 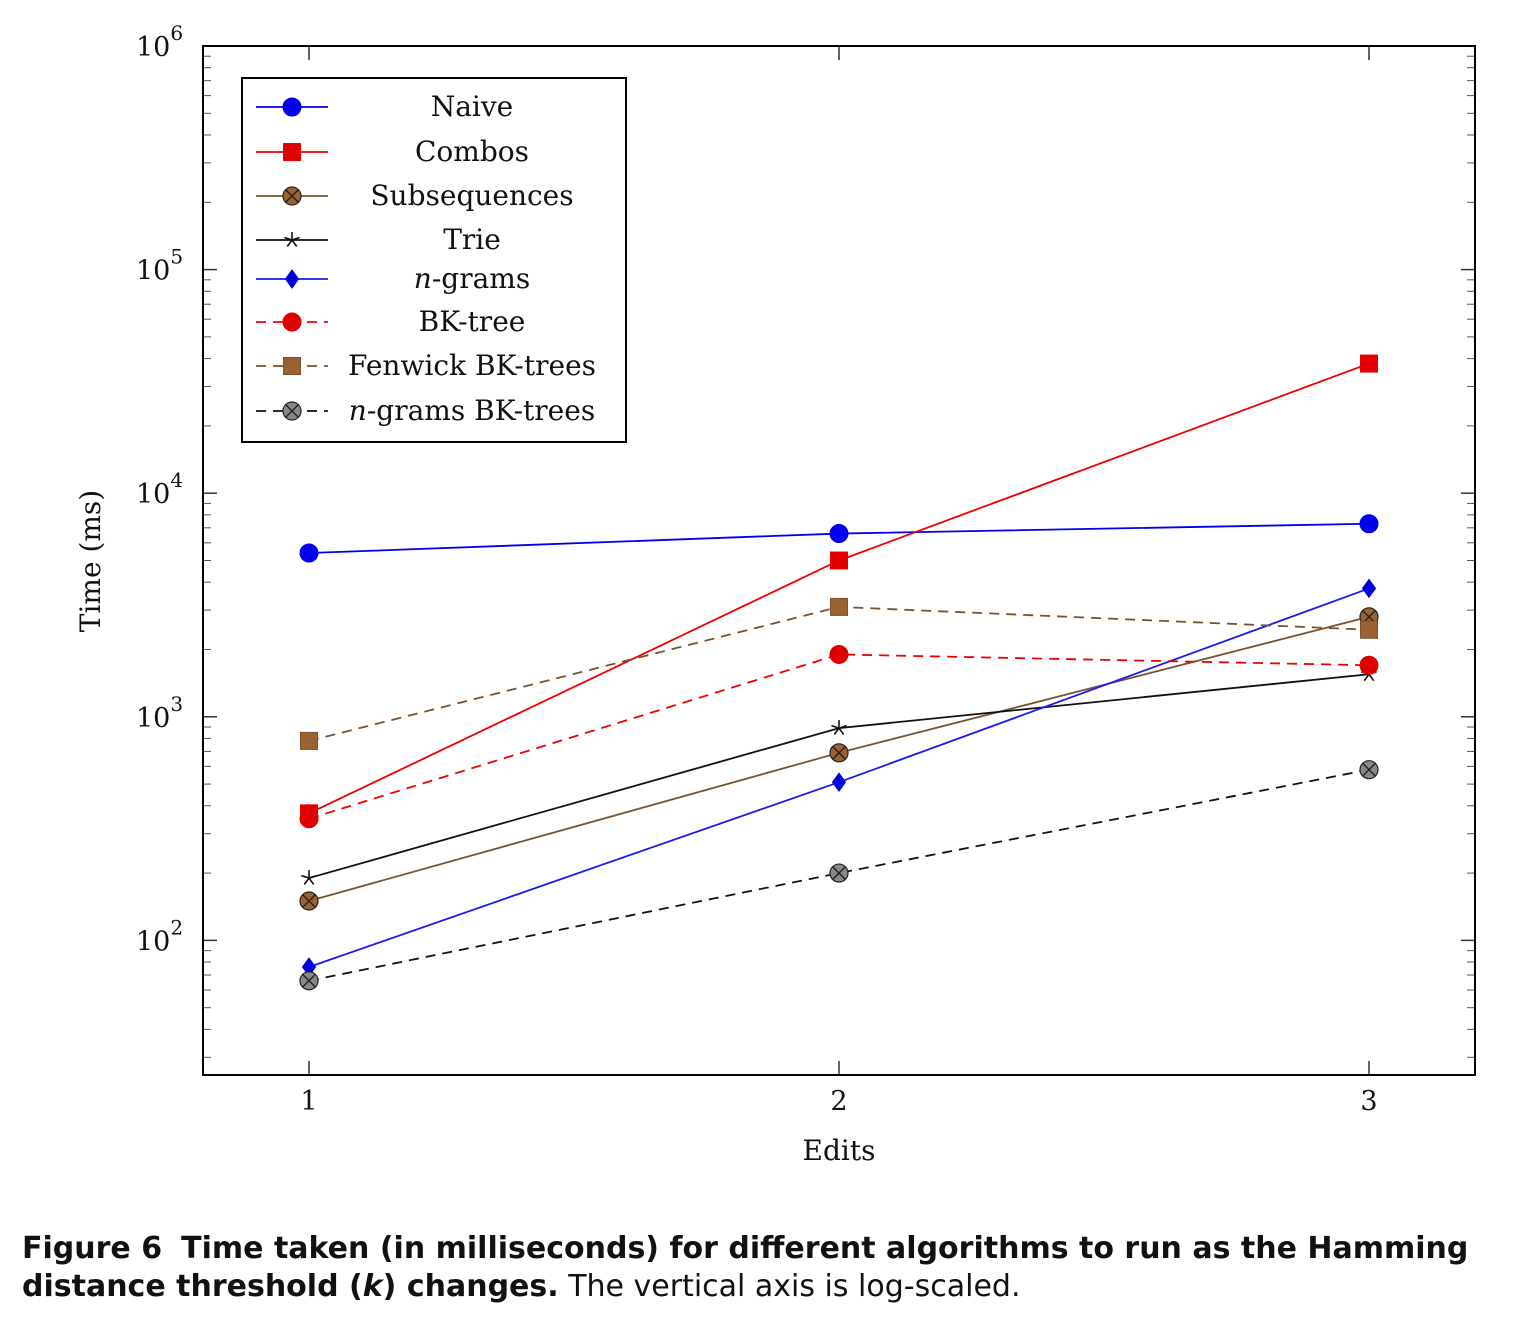 What do you see at coordinates (392, 151) in the screenshot?
I see `legend-entry: Combos` at bounding box center [392, 151].